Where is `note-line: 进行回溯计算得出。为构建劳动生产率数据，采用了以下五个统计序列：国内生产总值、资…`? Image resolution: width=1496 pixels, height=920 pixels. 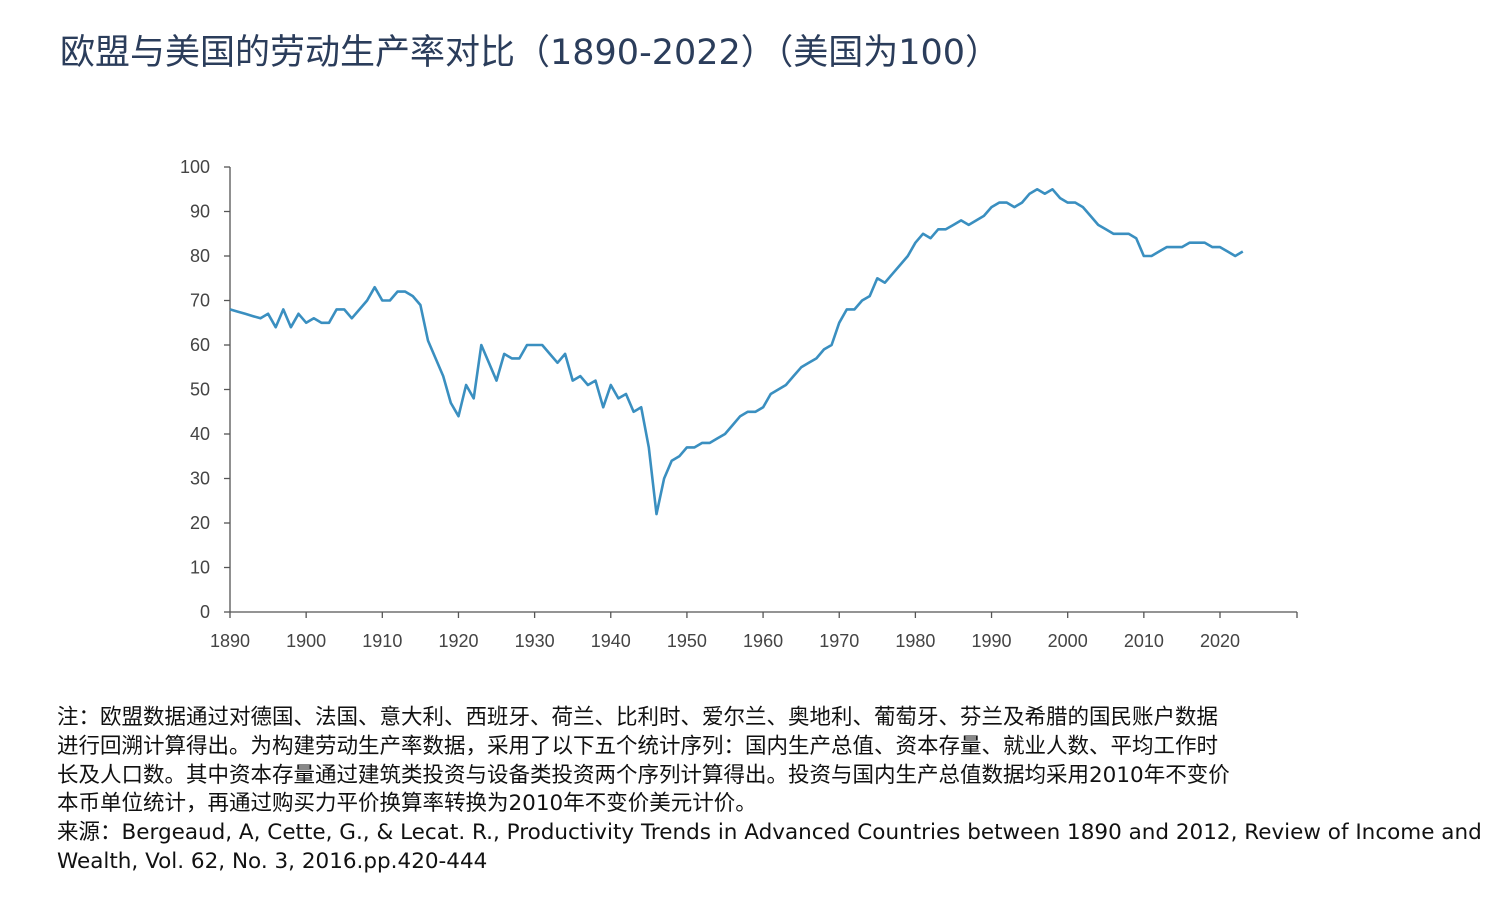
note-line: 进行回溯计算得出。为构建劳动生产率数据，采用了以下五个统计序列：国内生产总值、资… is located at coordinates (638, 746).